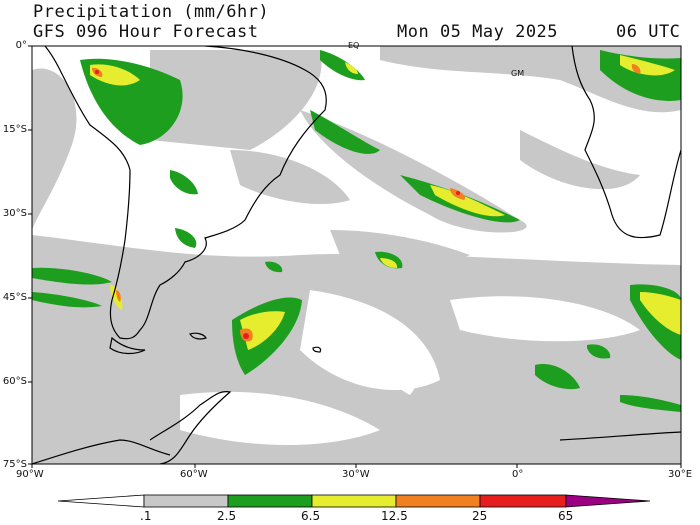 This screenshot has width=700, height=525. Describe the element at coordinates (14, 464) in the screenshot. I see `lat-tick-label: 75°S` at that location.